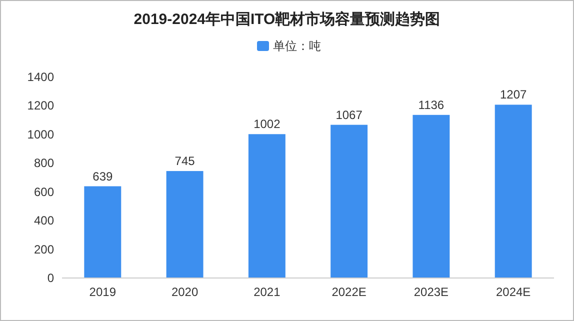 This screenshot has height=321, width=574. Describe the element at coordinates (287, 19) in the screenshot. I see `chart-title: 2019-2024年中国ITO靶材市场容量预测趋势图` at that location.